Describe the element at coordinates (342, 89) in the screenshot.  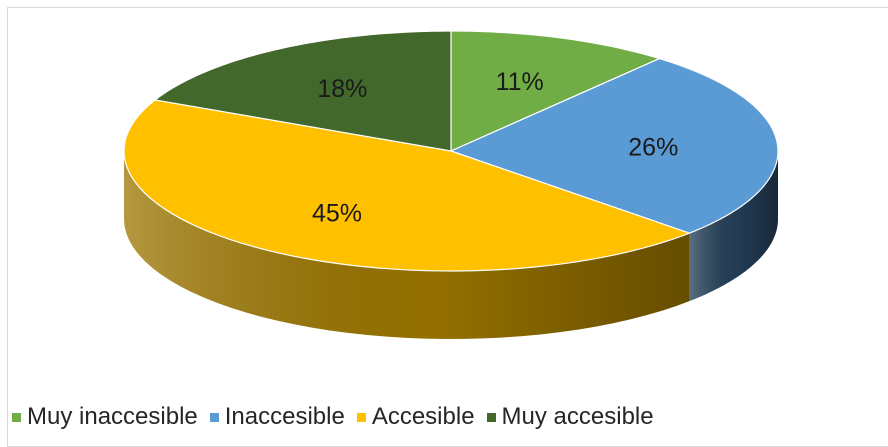
I see `data-label-muy-accesible: 18%` at that location.